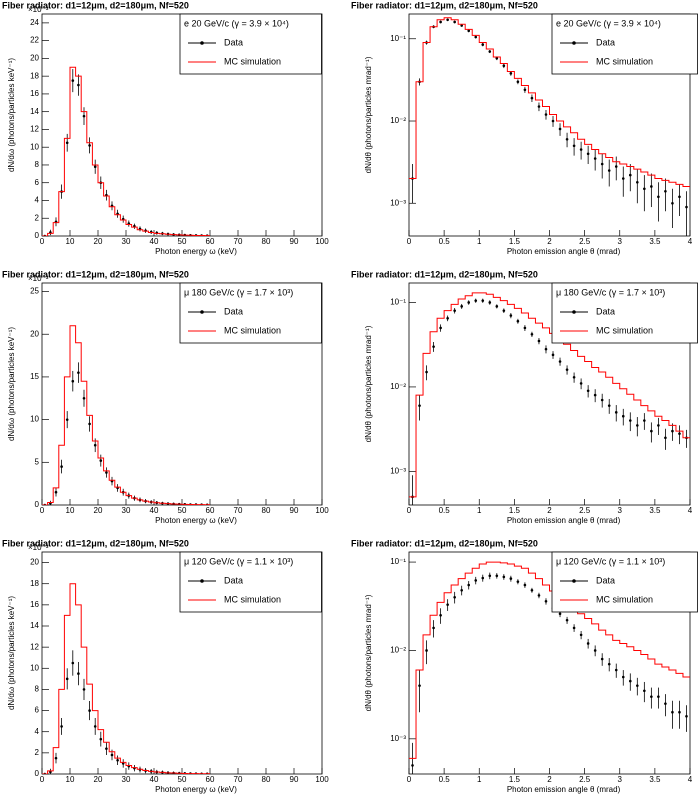 The width and height of the screenshot is (698, 807). What do you see at coordinates (610, 561) in the screenshot?
I see `legend-title: μ 120 GeV/c (γ = 1.1 × 10³)` at bounding box center [610, 561].